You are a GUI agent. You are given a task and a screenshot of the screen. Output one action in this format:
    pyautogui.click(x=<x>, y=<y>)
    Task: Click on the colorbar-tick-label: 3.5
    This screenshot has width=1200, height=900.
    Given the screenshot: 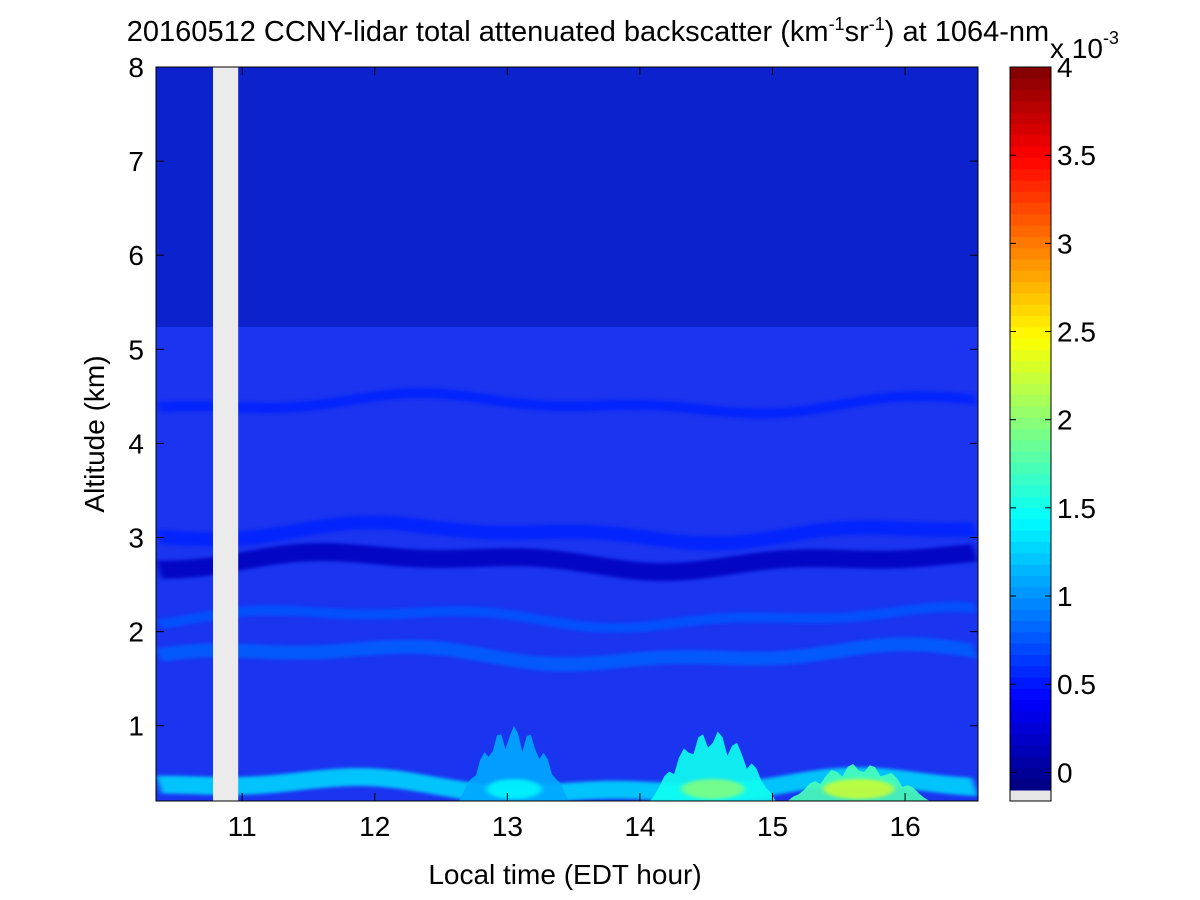 What is the action you would take?
    pyautogui.click(x=1076, y=155)
    